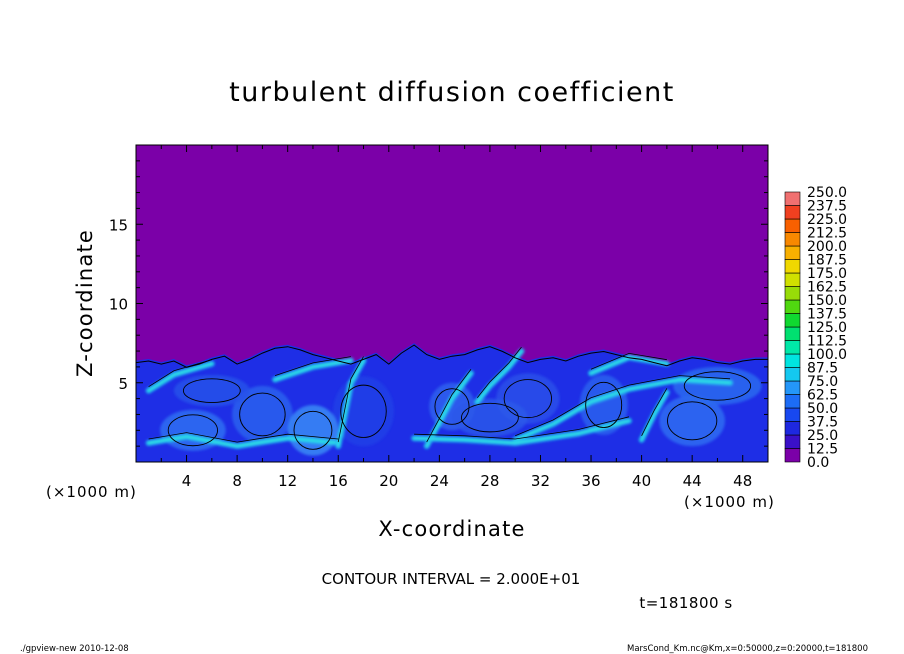 The height and width of the screenshot is (654, 904). I want to click on chart-title: turbulent diffusion coefficient, so click(452, 92).